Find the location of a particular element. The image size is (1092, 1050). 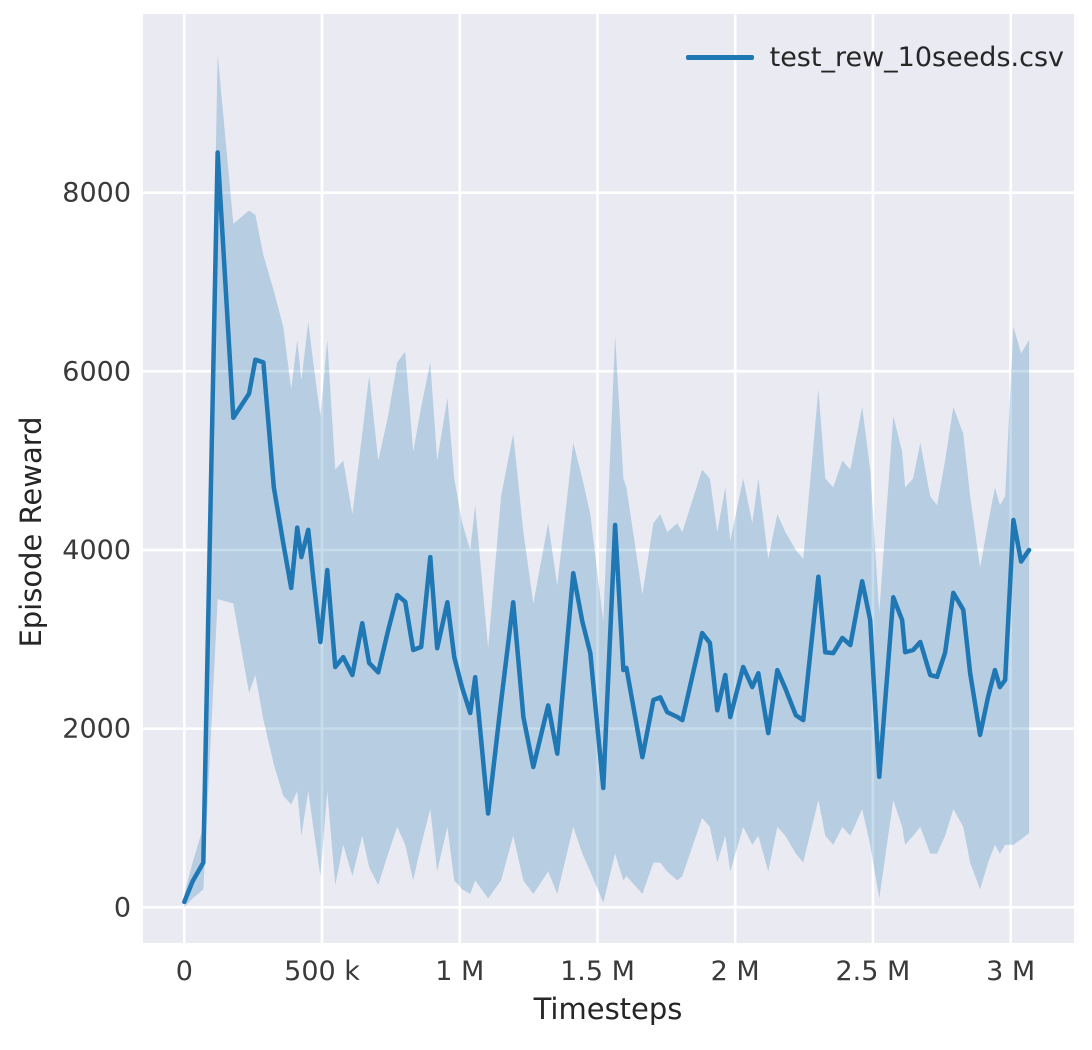

y-tick-label: 0 is located at coordinates (122, 907).